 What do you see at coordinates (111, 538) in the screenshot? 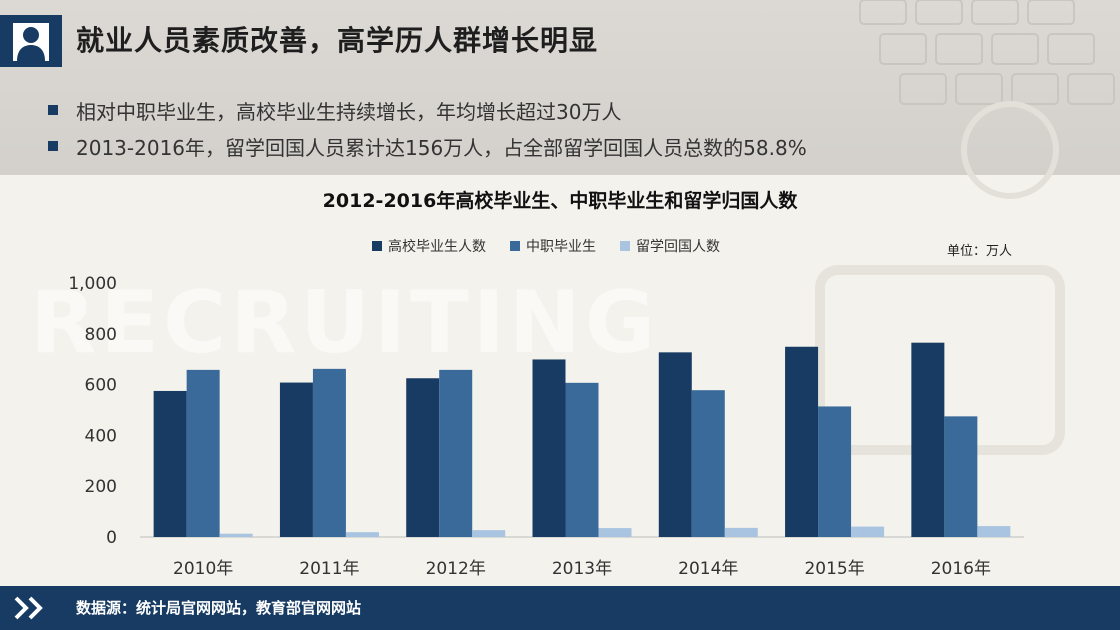
I see `y-tick-label: 0` at bounding box center [111, 538].